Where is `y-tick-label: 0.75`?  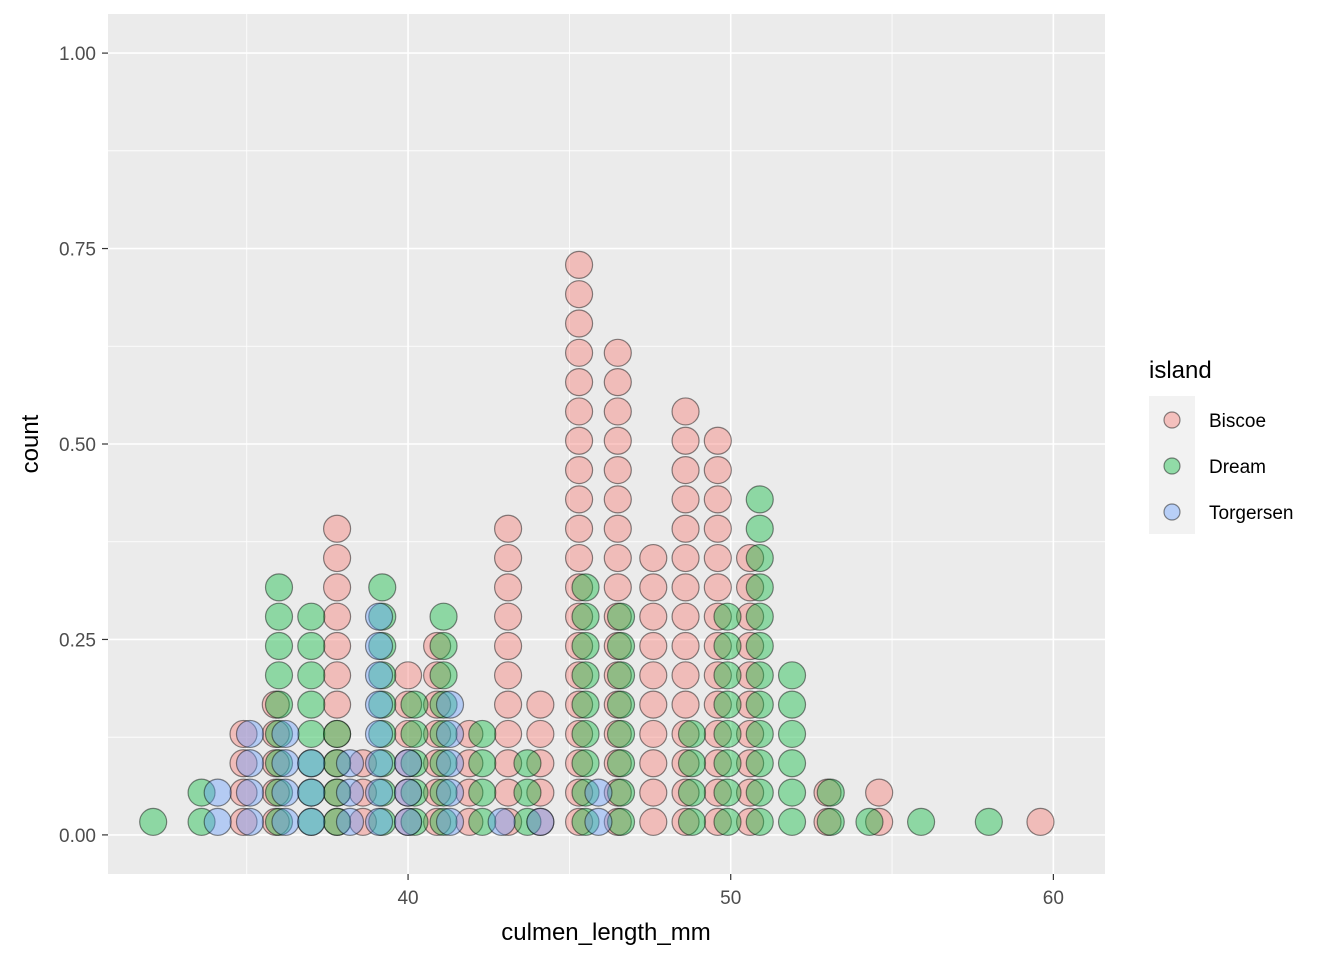 y-tick-label: 0.75 is located at coordinates (77, 250).